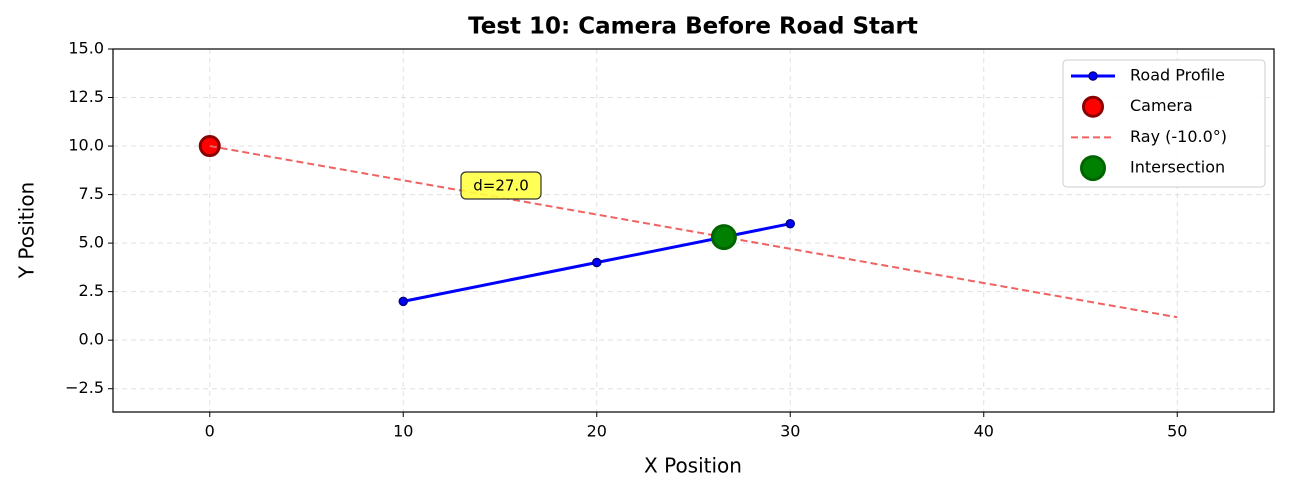 Image resolution: width=1290 pixels, height=495 pixels. What do you see at coordinates (1177, 431) in the screenshot?
I see `x-tick-label: 50` at bounding box center [1177, 431].